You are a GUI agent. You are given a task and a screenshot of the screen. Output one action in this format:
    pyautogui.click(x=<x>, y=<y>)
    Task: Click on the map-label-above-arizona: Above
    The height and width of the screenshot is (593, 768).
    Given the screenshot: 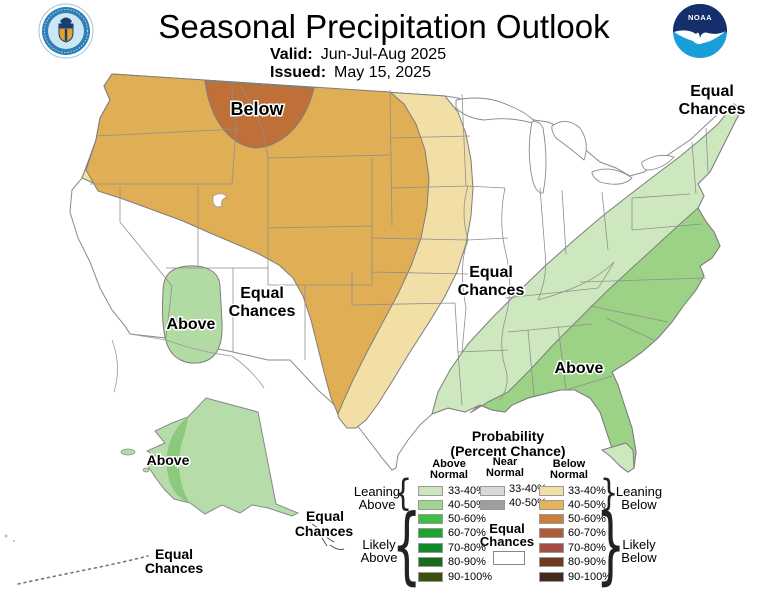 What is the action you would take?
    pyautogui.click(x=191, y=324)
    